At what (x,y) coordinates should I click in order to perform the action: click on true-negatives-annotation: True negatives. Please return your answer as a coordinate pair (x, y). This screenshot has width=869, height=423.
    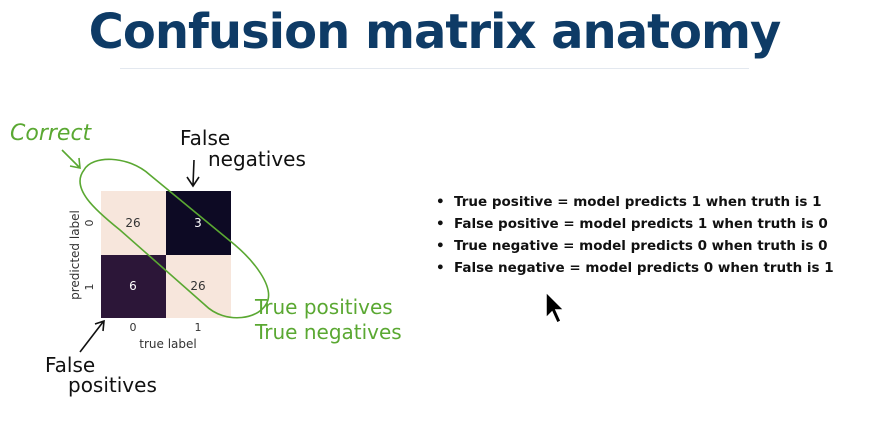
    Looking at the image, I should click on (328, 332).